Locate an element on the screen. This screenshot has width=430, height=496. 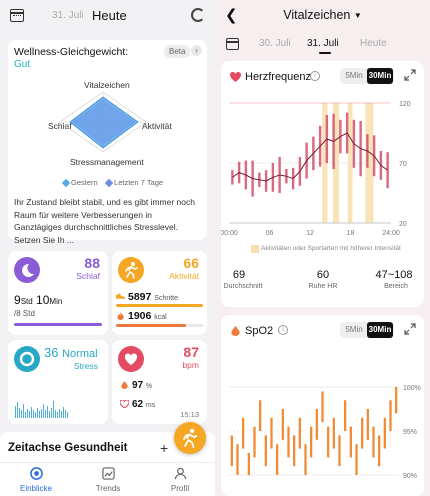
workout-fab-button is located at coordinates (190, 438).